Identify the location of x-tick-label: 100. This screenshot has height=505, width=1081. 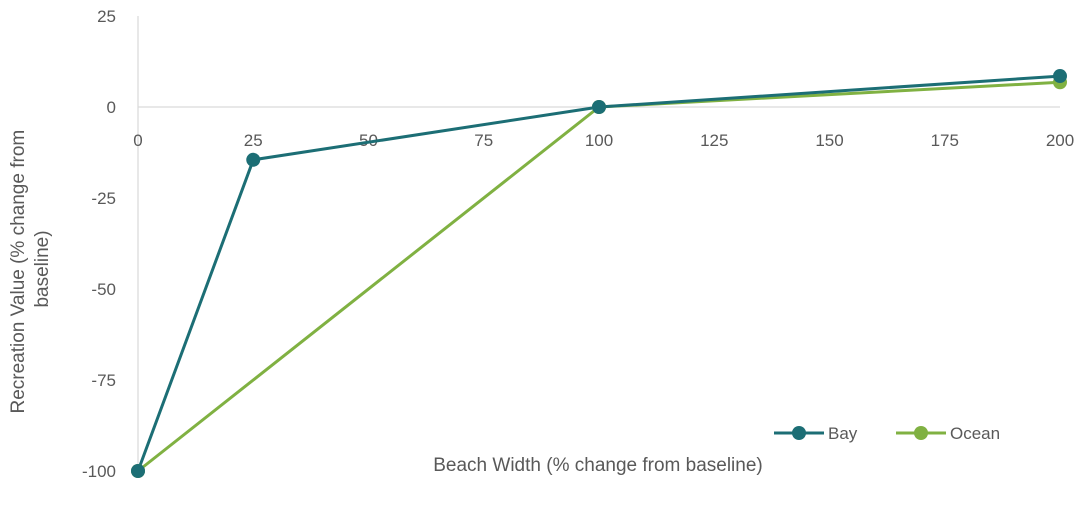
(599, 140).